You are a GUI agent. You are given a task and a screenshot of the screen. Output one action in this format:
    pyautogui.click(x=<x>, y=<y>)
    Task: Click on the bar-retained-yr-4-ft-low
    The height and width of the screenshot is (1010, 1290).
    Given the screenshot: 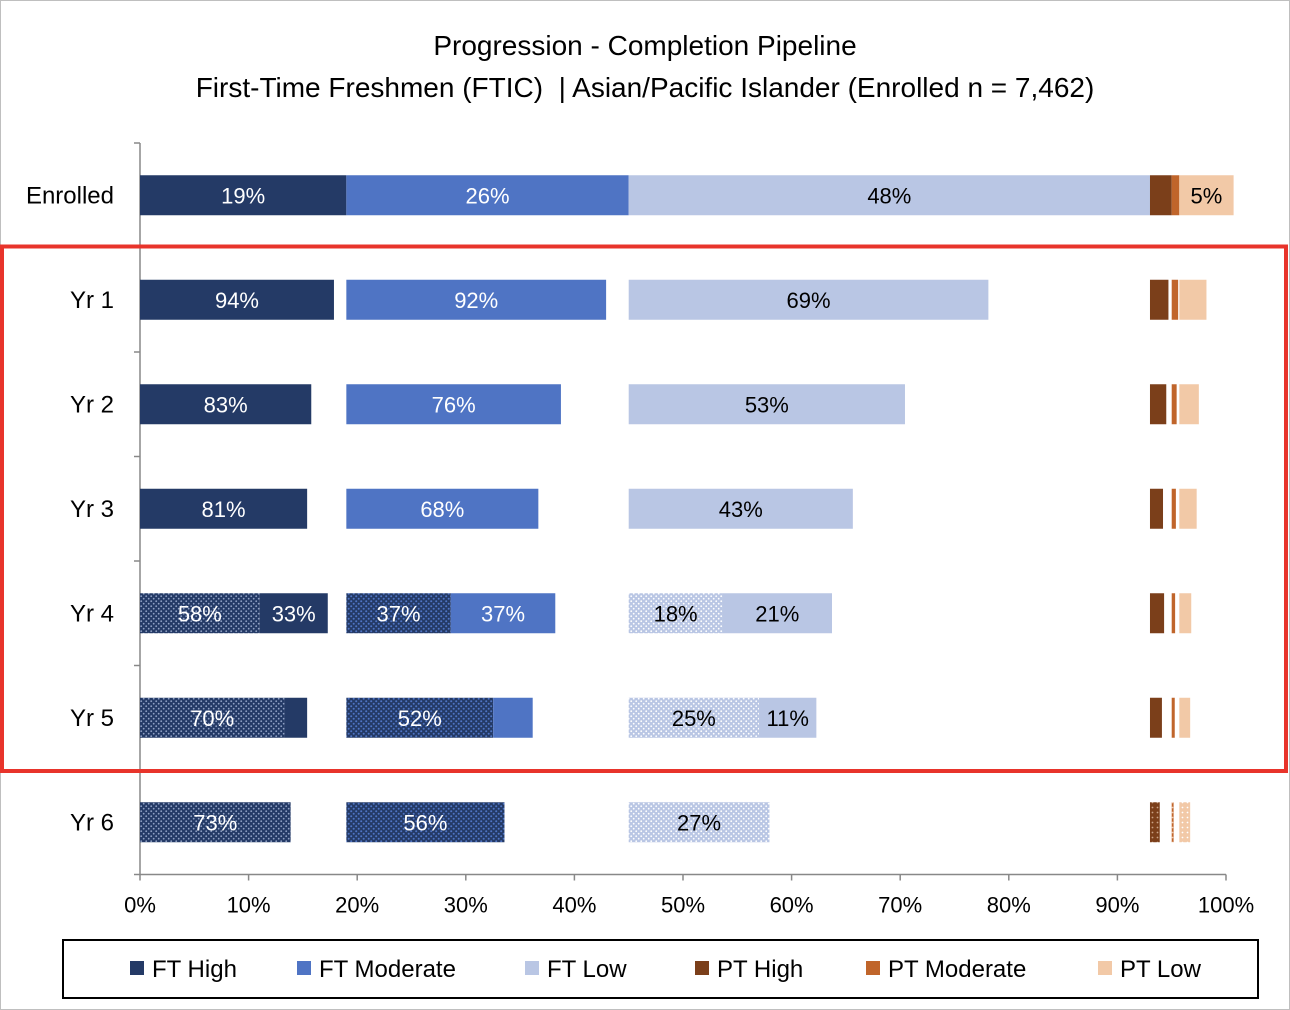 What is the action you would take?
    pyautogui.click(x=777, y=613)
    